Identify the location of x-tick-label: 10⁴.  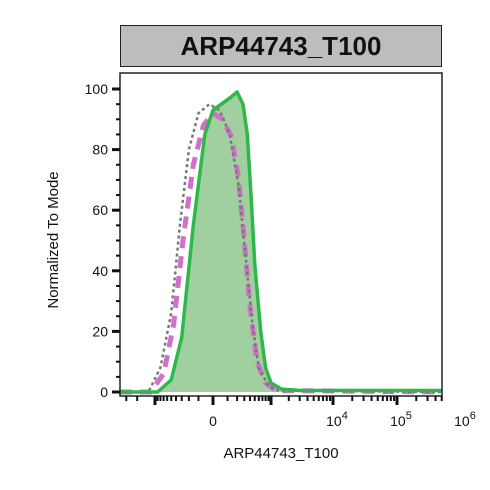
(337, 419).